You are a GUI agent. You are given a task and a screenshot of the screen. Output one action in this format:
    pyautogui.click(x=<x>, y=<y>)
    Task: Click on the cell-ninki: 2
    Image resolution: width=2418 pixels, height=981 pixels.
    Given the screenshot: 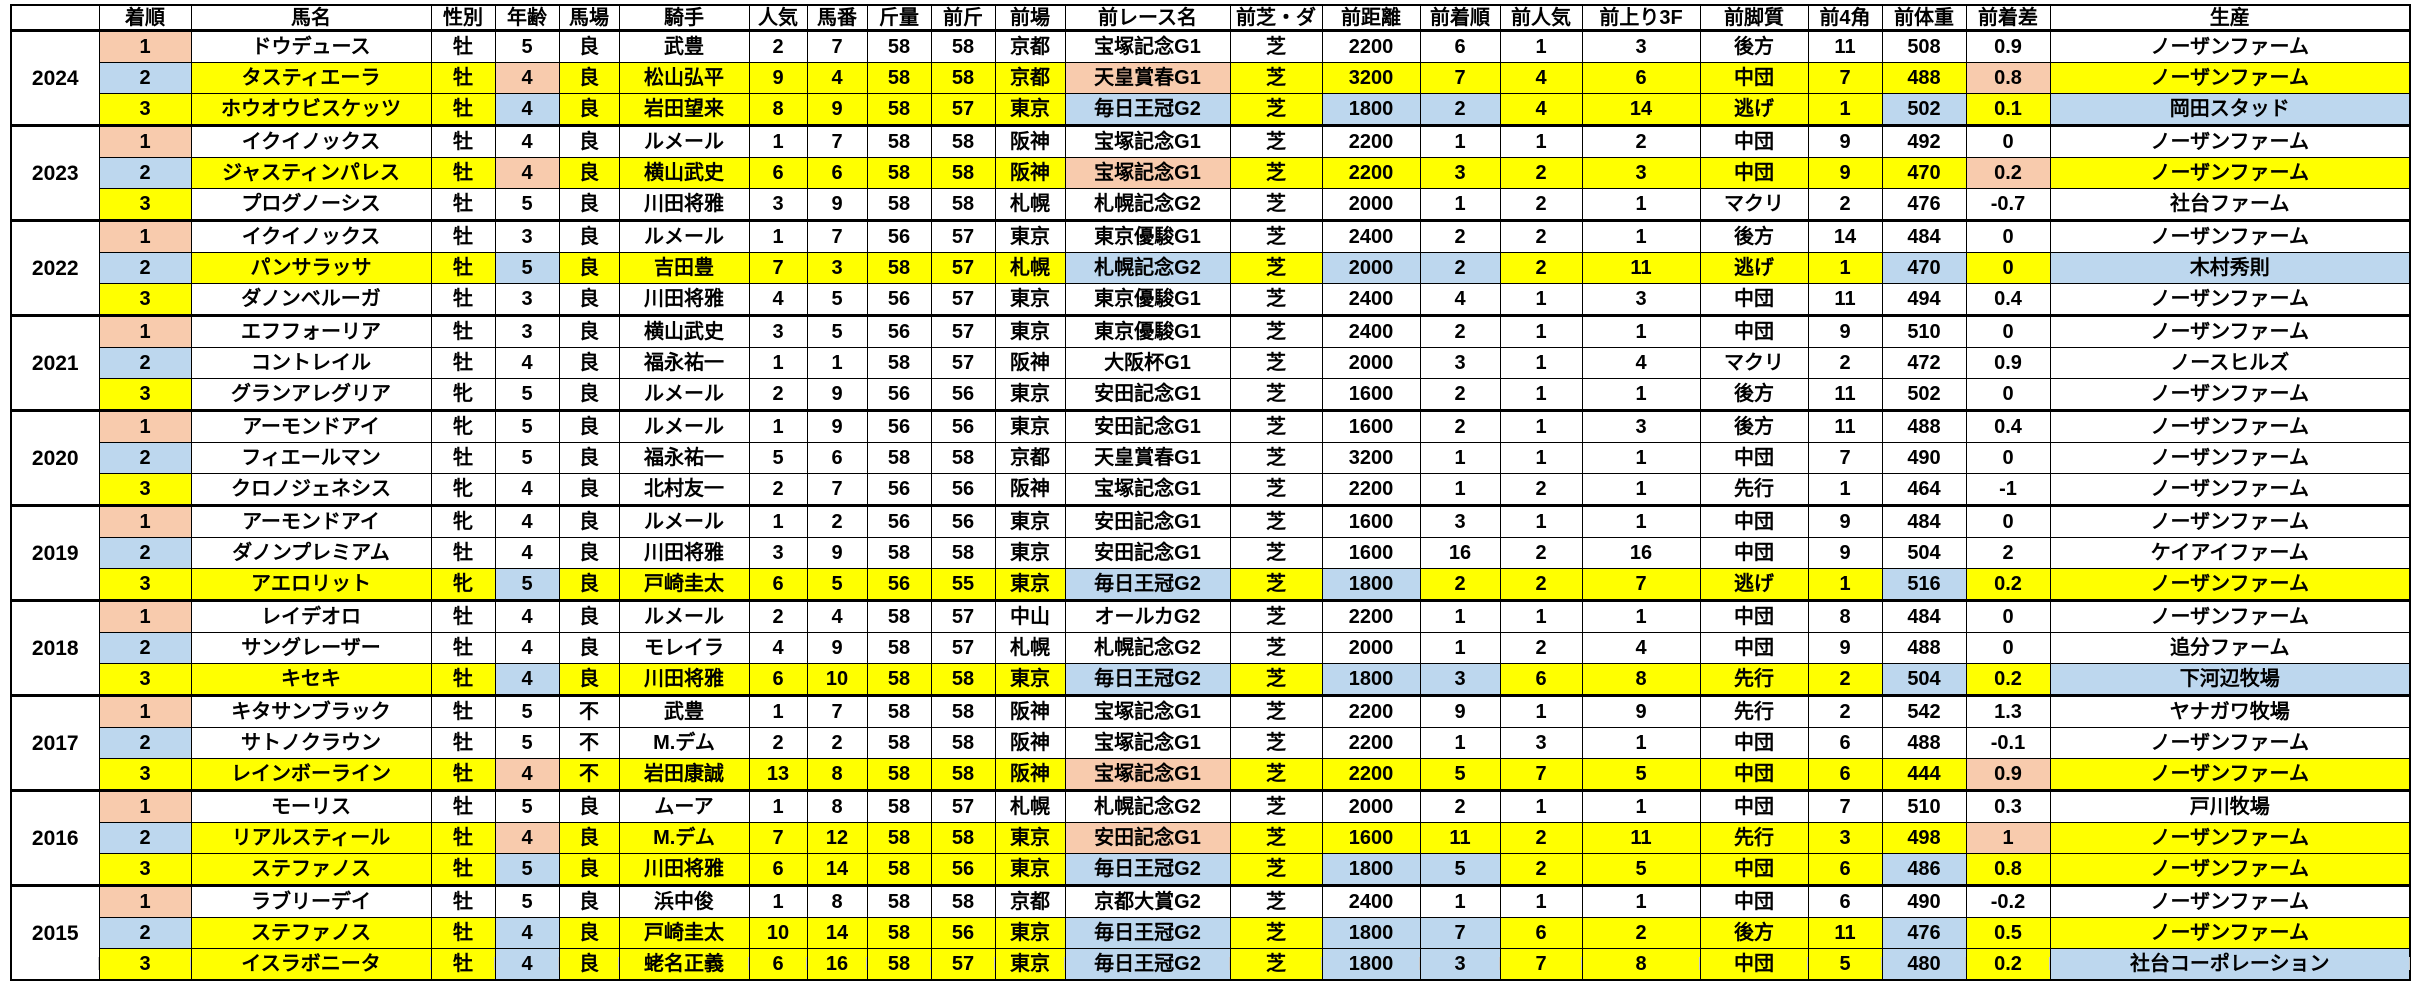 What is the action you would take?
    pyautogui.click(x=778, y=394)
    